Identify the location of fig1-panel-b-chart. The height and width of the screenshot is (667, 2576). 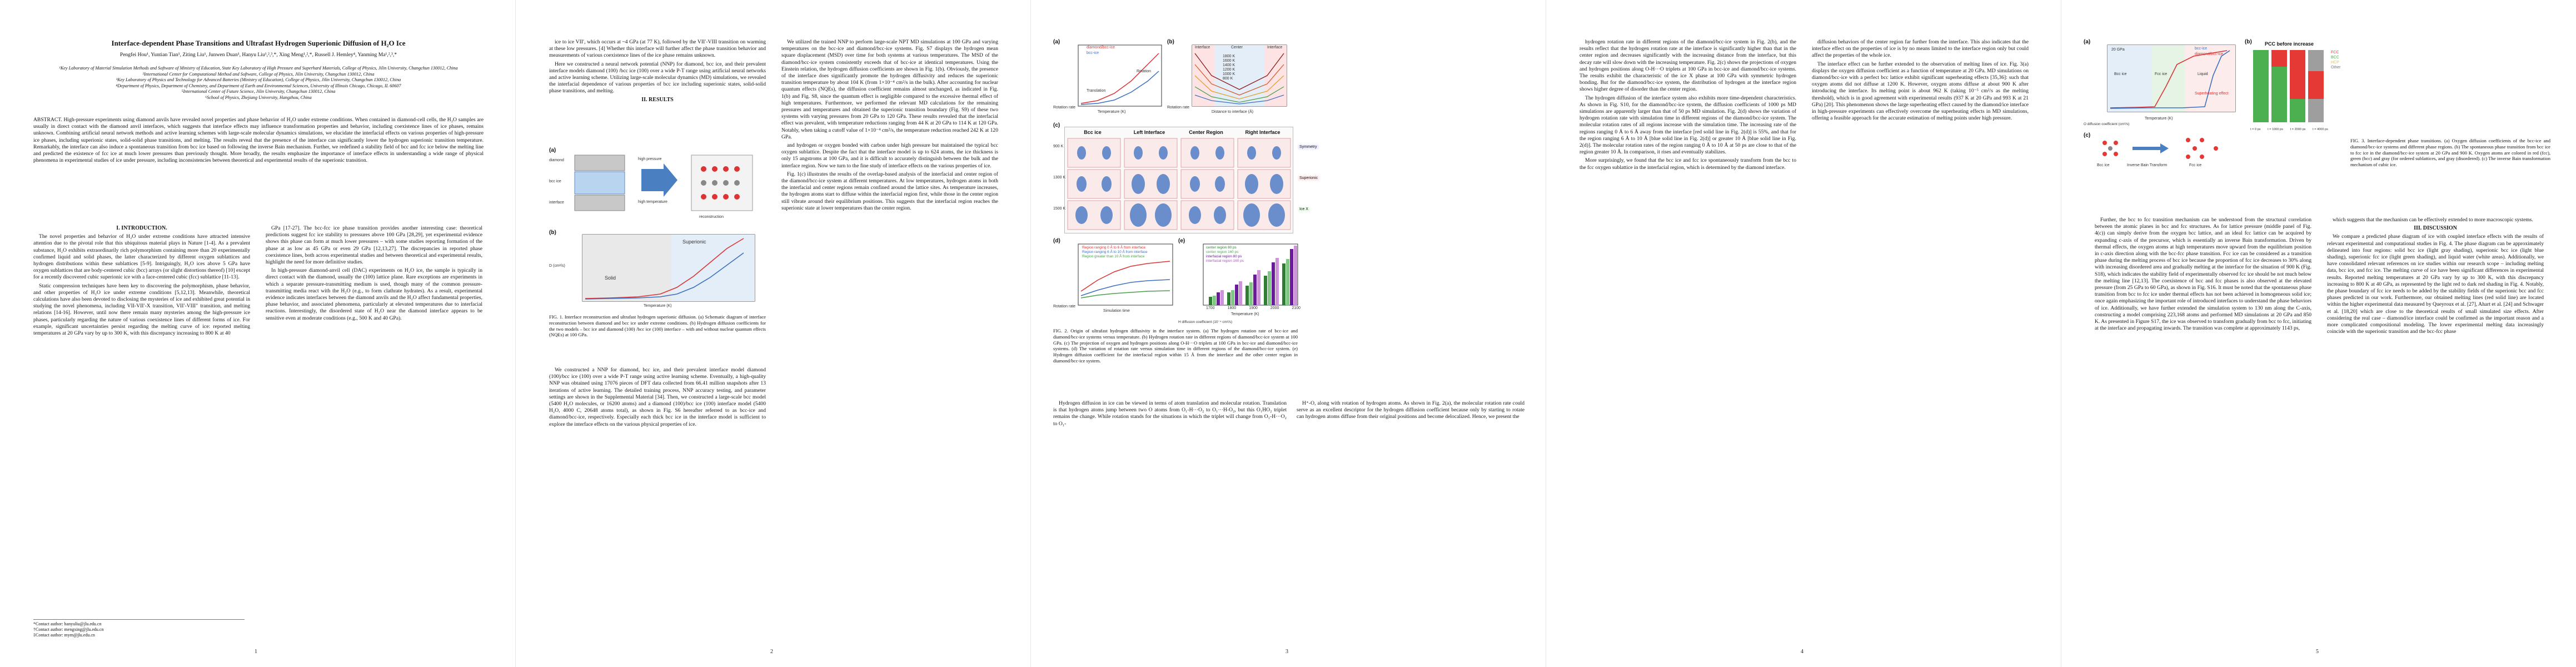
(668, 268).